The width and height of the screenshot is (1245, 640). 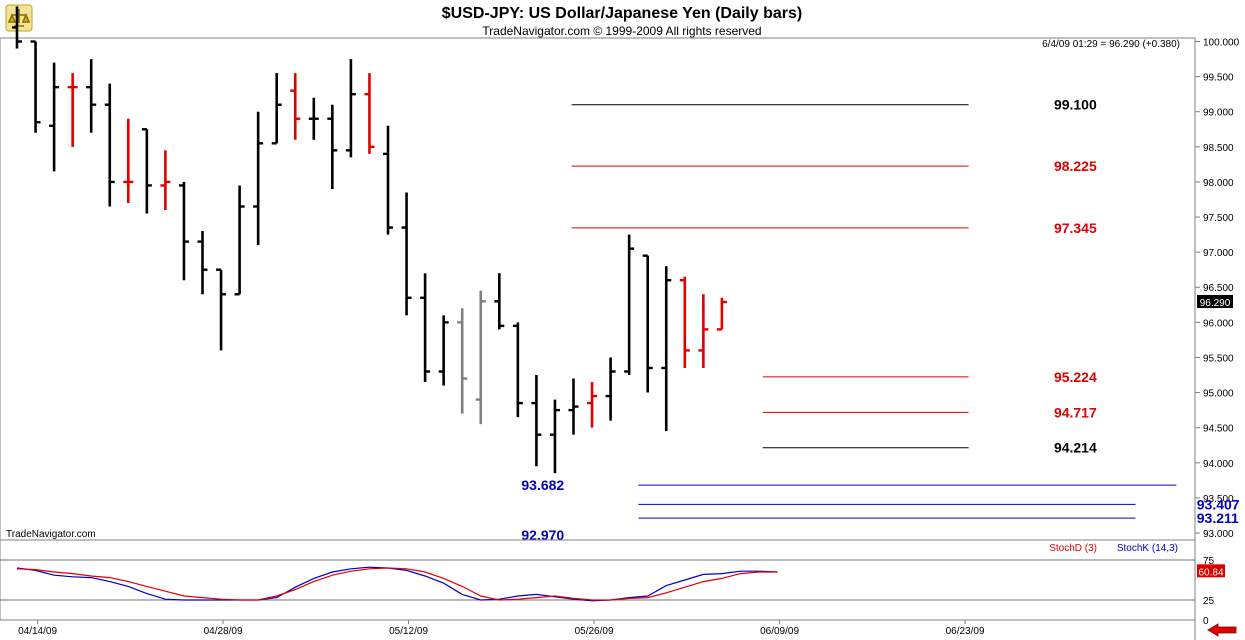 I want to click on level-label: 94.717, so click(x=1075, y=412).